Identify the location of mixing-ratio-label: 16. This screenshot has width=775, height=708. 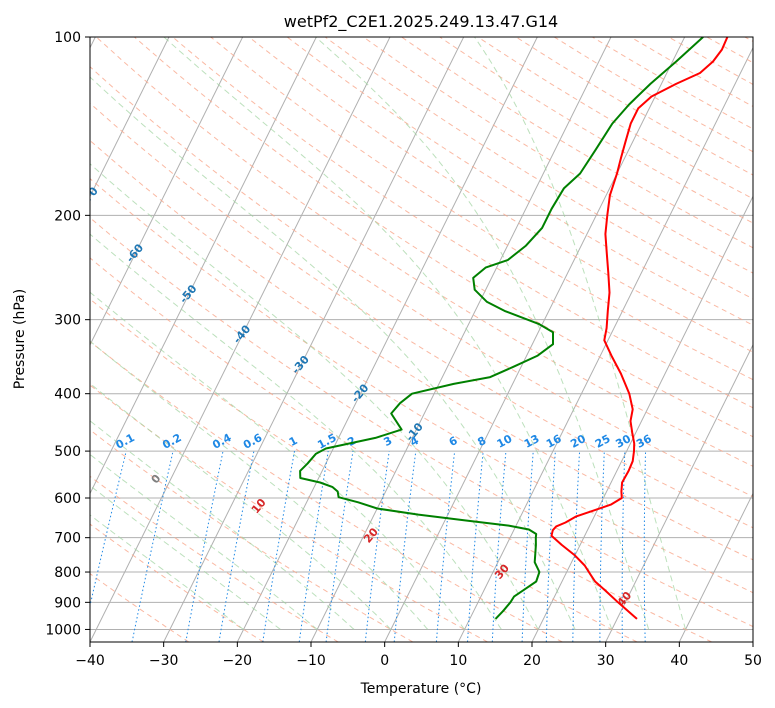
(554, 441).